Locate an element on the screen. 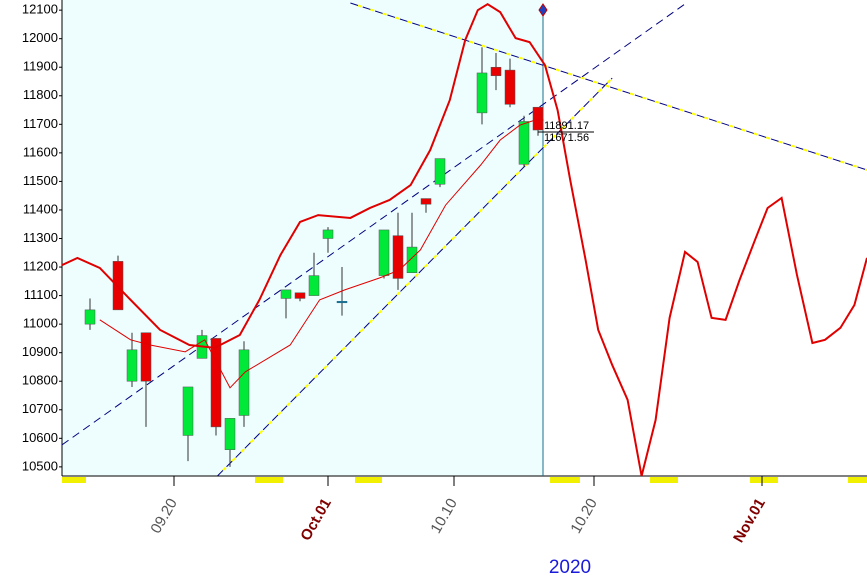  y-tick-label: 12100 is located at coordinates (40, 9).